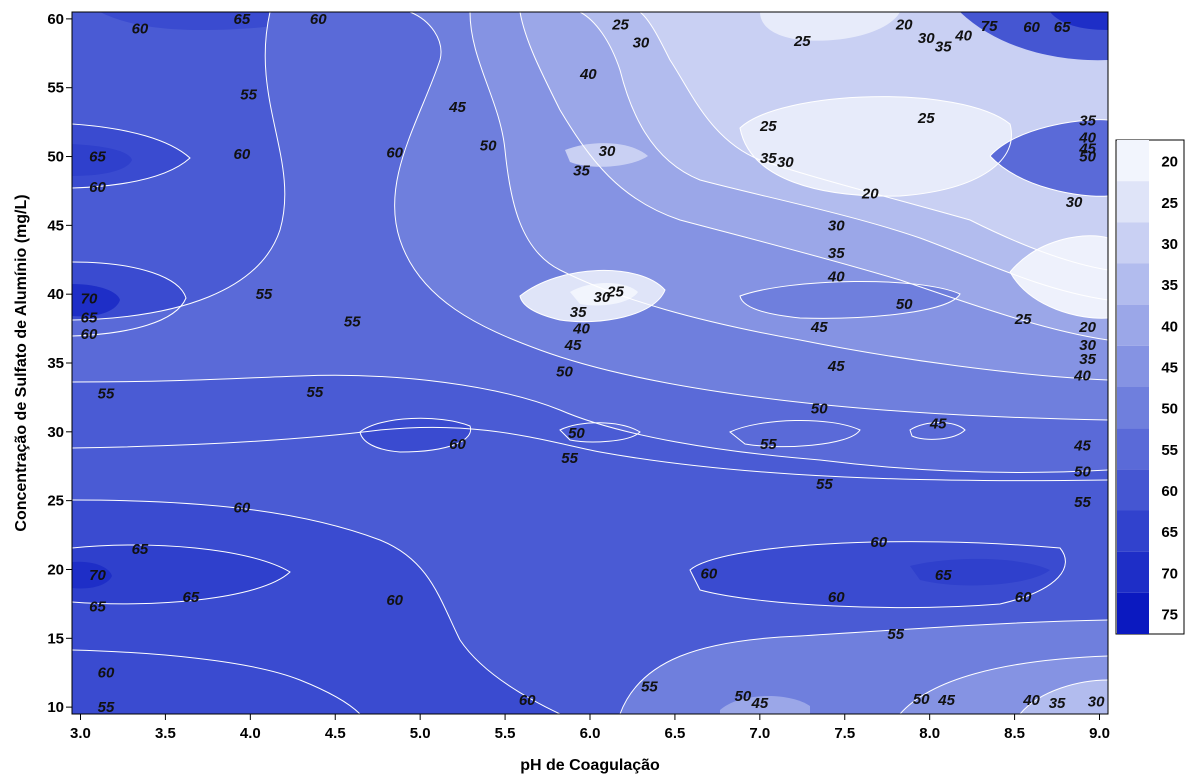 This screenshot has height=781, width=1186. What do you see at coordinates (250, 733) in the screenshot?
I see `x-tick-label: 4.0` at bounding box center [250, 733].